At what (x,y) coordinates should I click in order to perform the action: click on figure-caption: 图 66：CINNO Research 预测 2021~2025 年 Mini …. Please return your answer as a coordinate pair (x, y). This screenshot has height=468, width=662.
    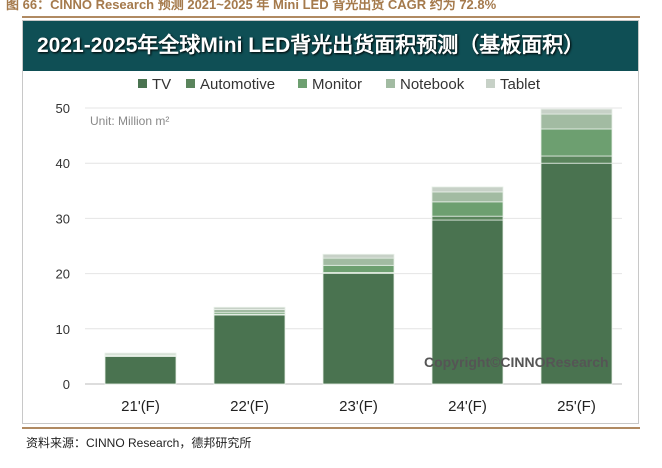
    Looking at the image, I should click on (251, 6).